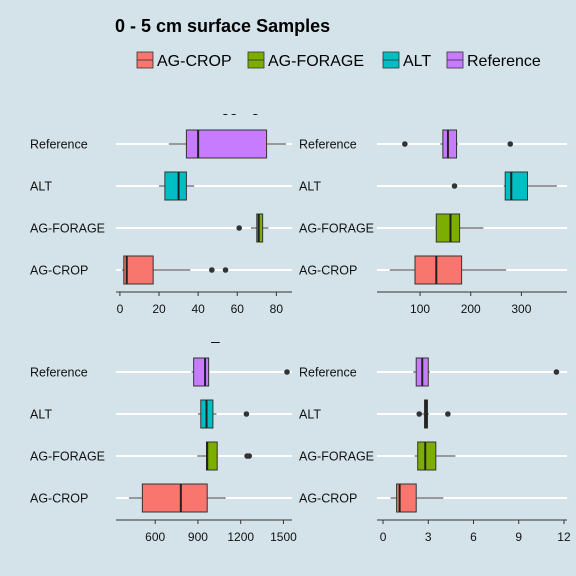 Image resolution: width=576 pixels, height=576 pixels. Describe the element at coordinates (518, 537) in the screenshot. I see `x-tick-label-3-3: 9` at that location.